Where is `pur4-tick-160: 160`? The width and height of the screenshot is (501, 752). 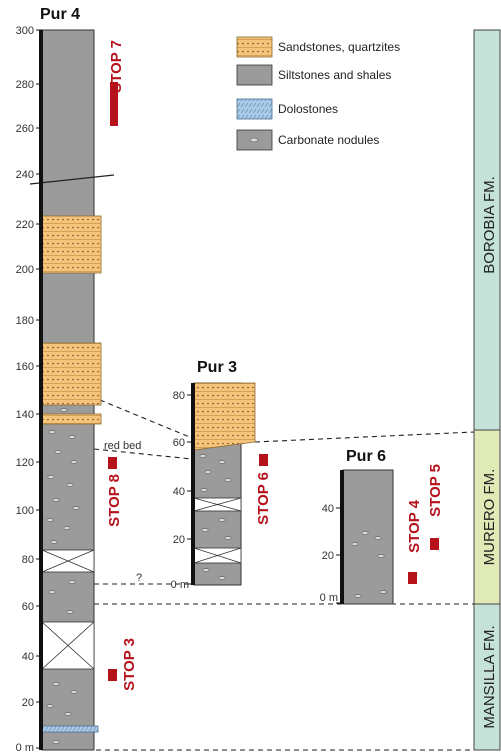 pur4-tick-160: 160 is located at coordinates (25, 367).